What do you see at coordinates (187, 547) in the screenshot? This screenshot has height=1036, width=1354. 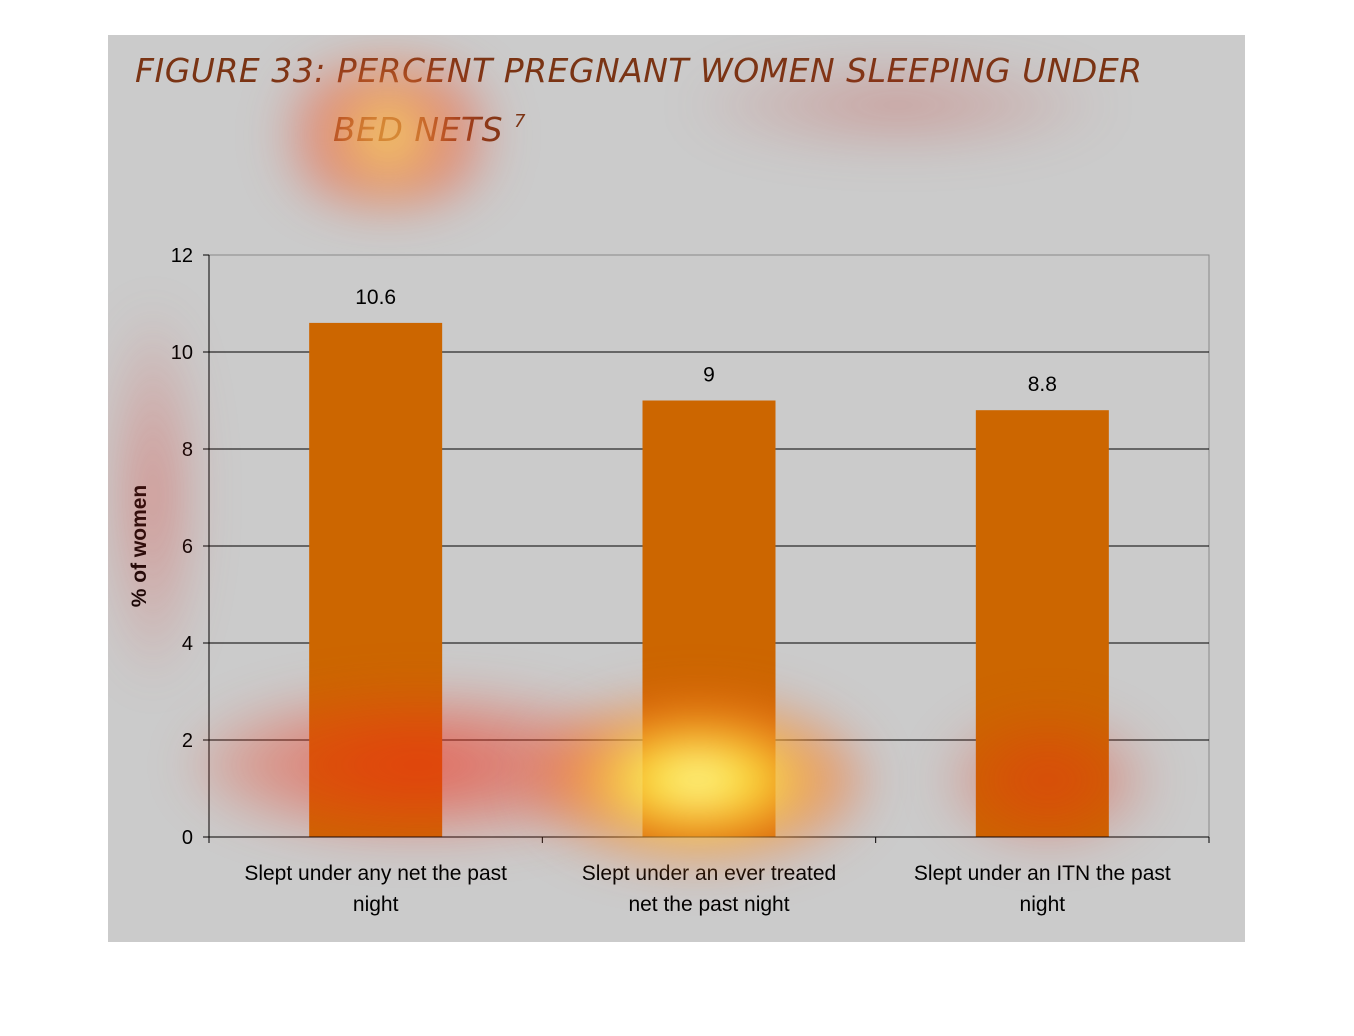 I see `y-tick-label: 6` at bounding box center [187, 547].